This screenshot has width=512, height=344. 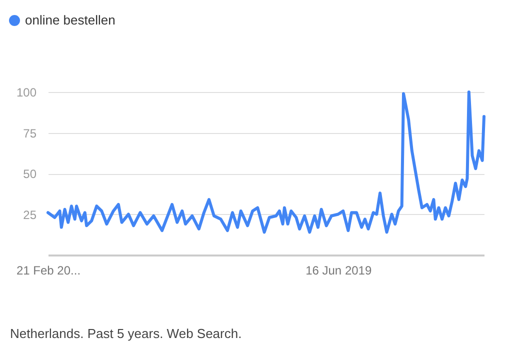 I want to click on text: Netherlands. Past 5 years. Web Search., so click(x=126, y=333).